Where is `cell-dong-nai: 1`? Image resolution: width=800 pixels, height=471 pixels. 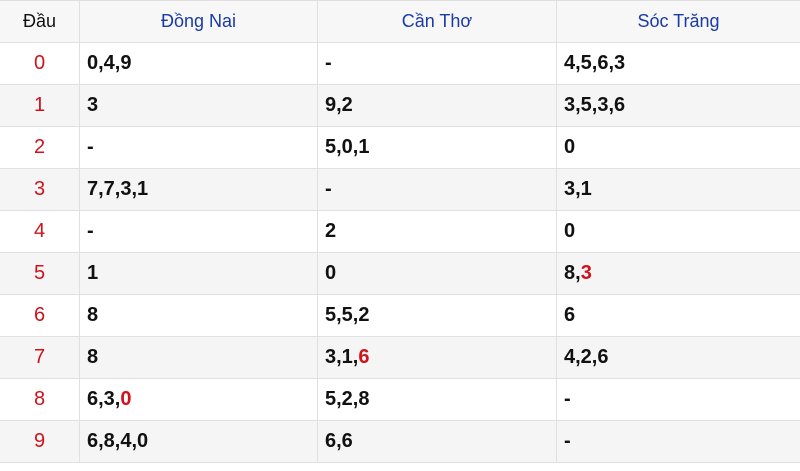
cell-dong-nai: 1 is located at coordinates (198, 273).